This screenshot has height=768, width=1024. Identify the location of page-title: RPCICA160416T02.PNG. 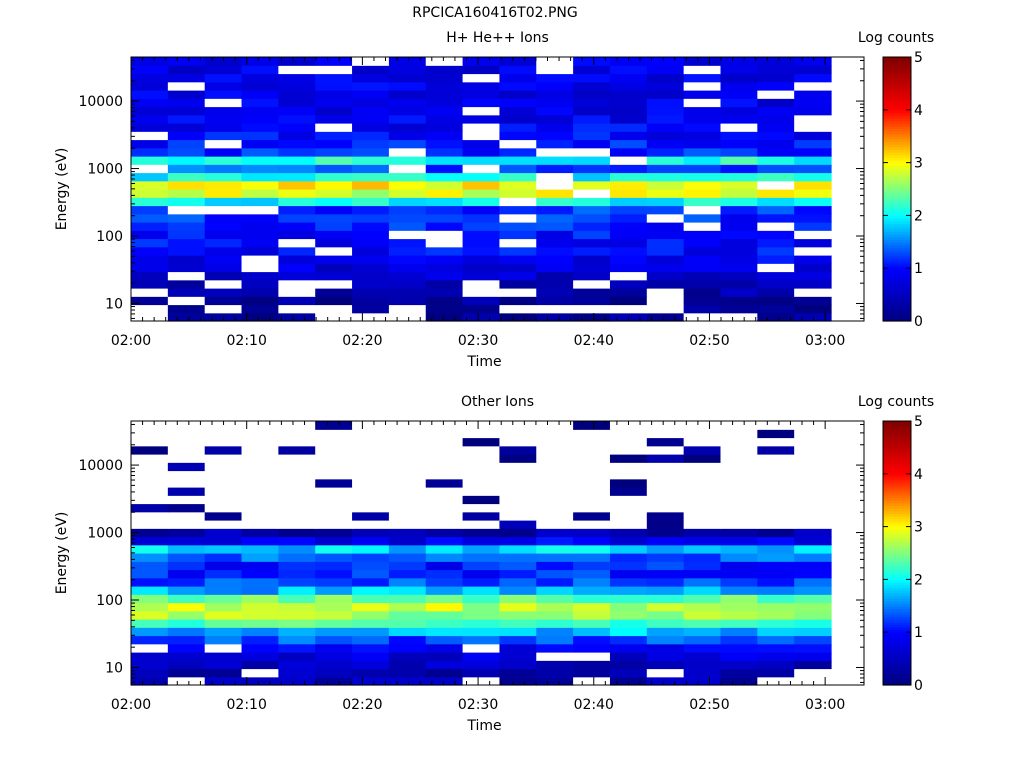
(495, 13).